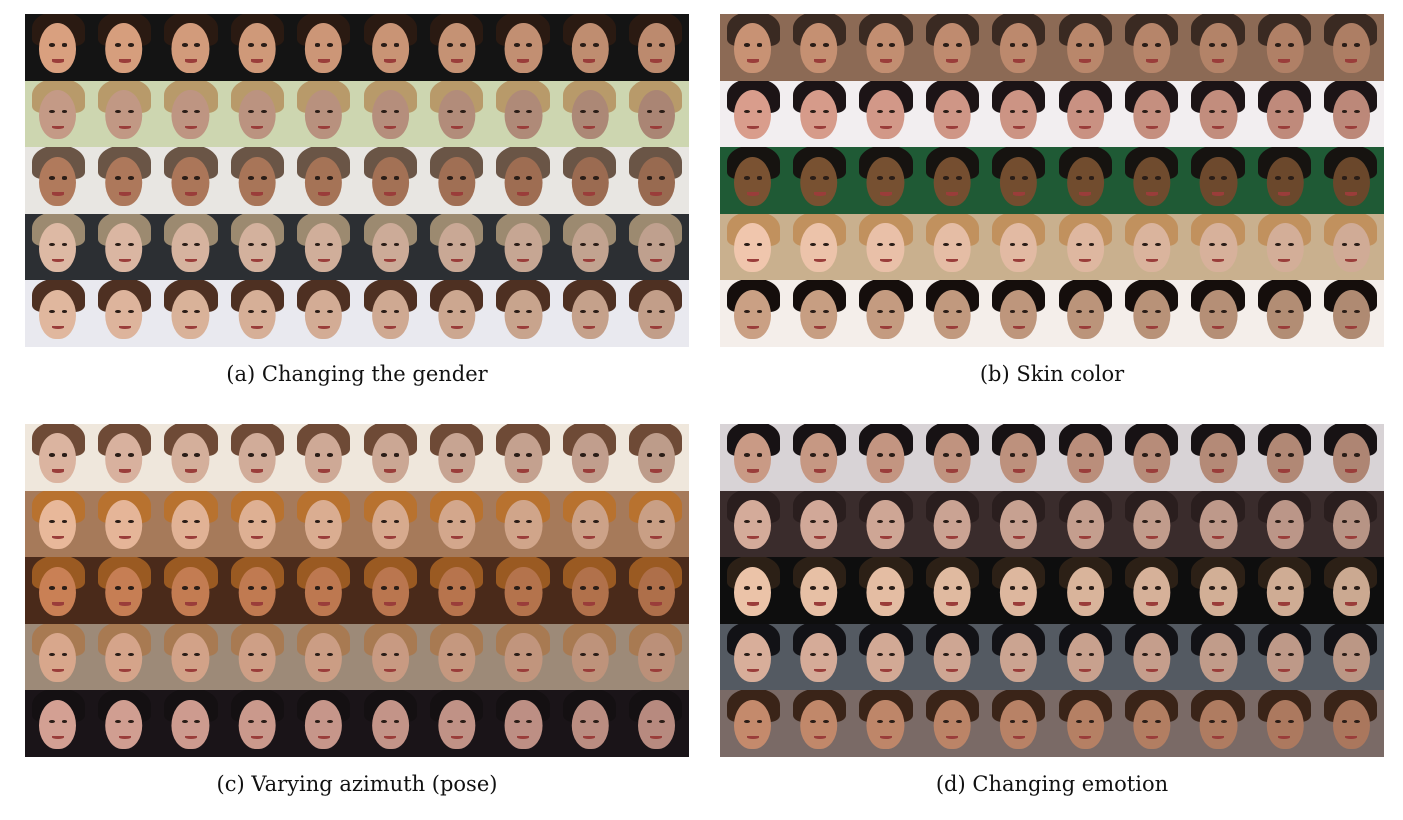 The height and width of the screenshot is (820, 1403). What do you see at coordinates (1052, 784) in the screenshot?
I see `caption-d: (d) Changing emotion` at bounding box center [1052, 784].